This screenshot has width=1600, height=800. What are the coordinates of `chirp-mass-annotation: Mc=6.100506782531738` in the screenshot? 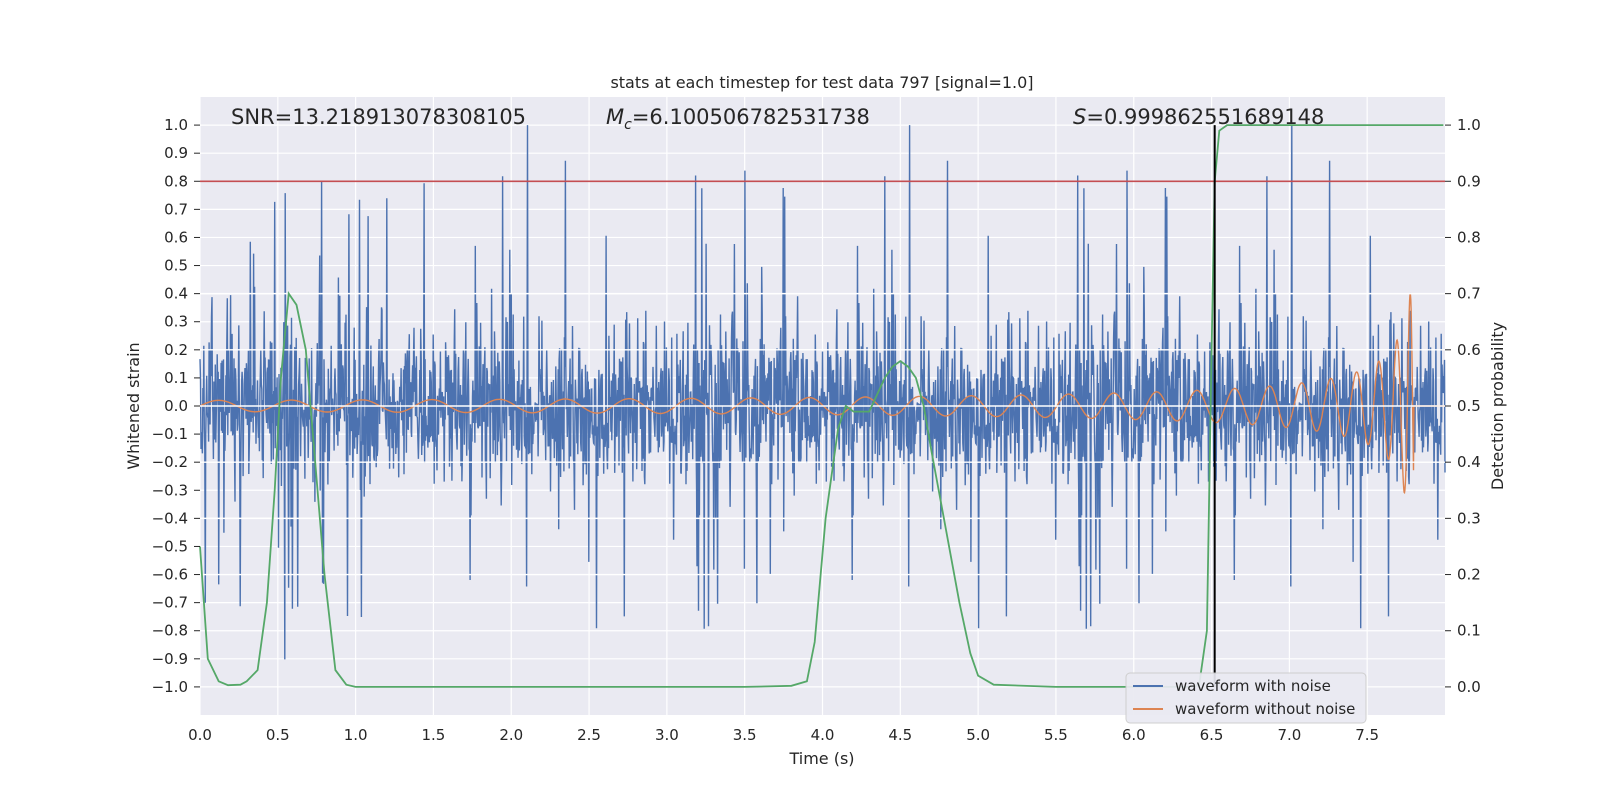 It's located at (738, 119).